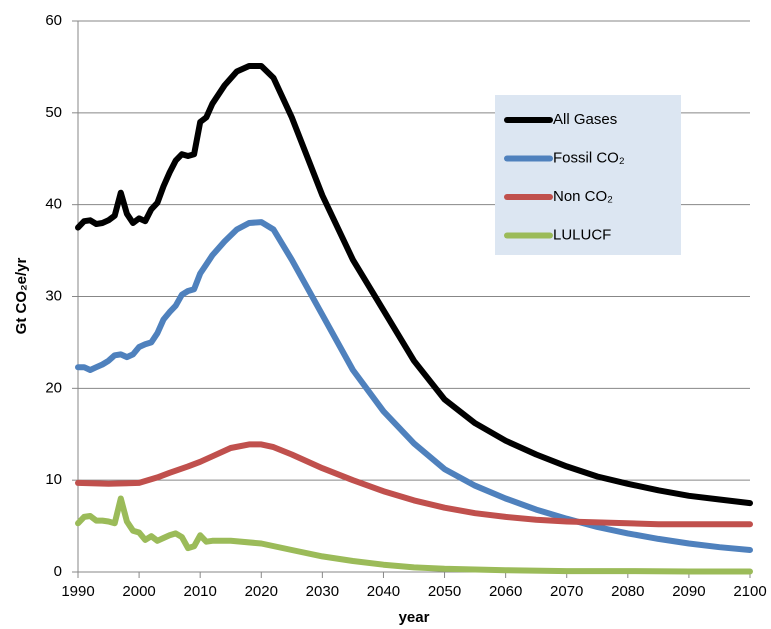  I want to click on x-tick-label: 2080, so click(627, 591).